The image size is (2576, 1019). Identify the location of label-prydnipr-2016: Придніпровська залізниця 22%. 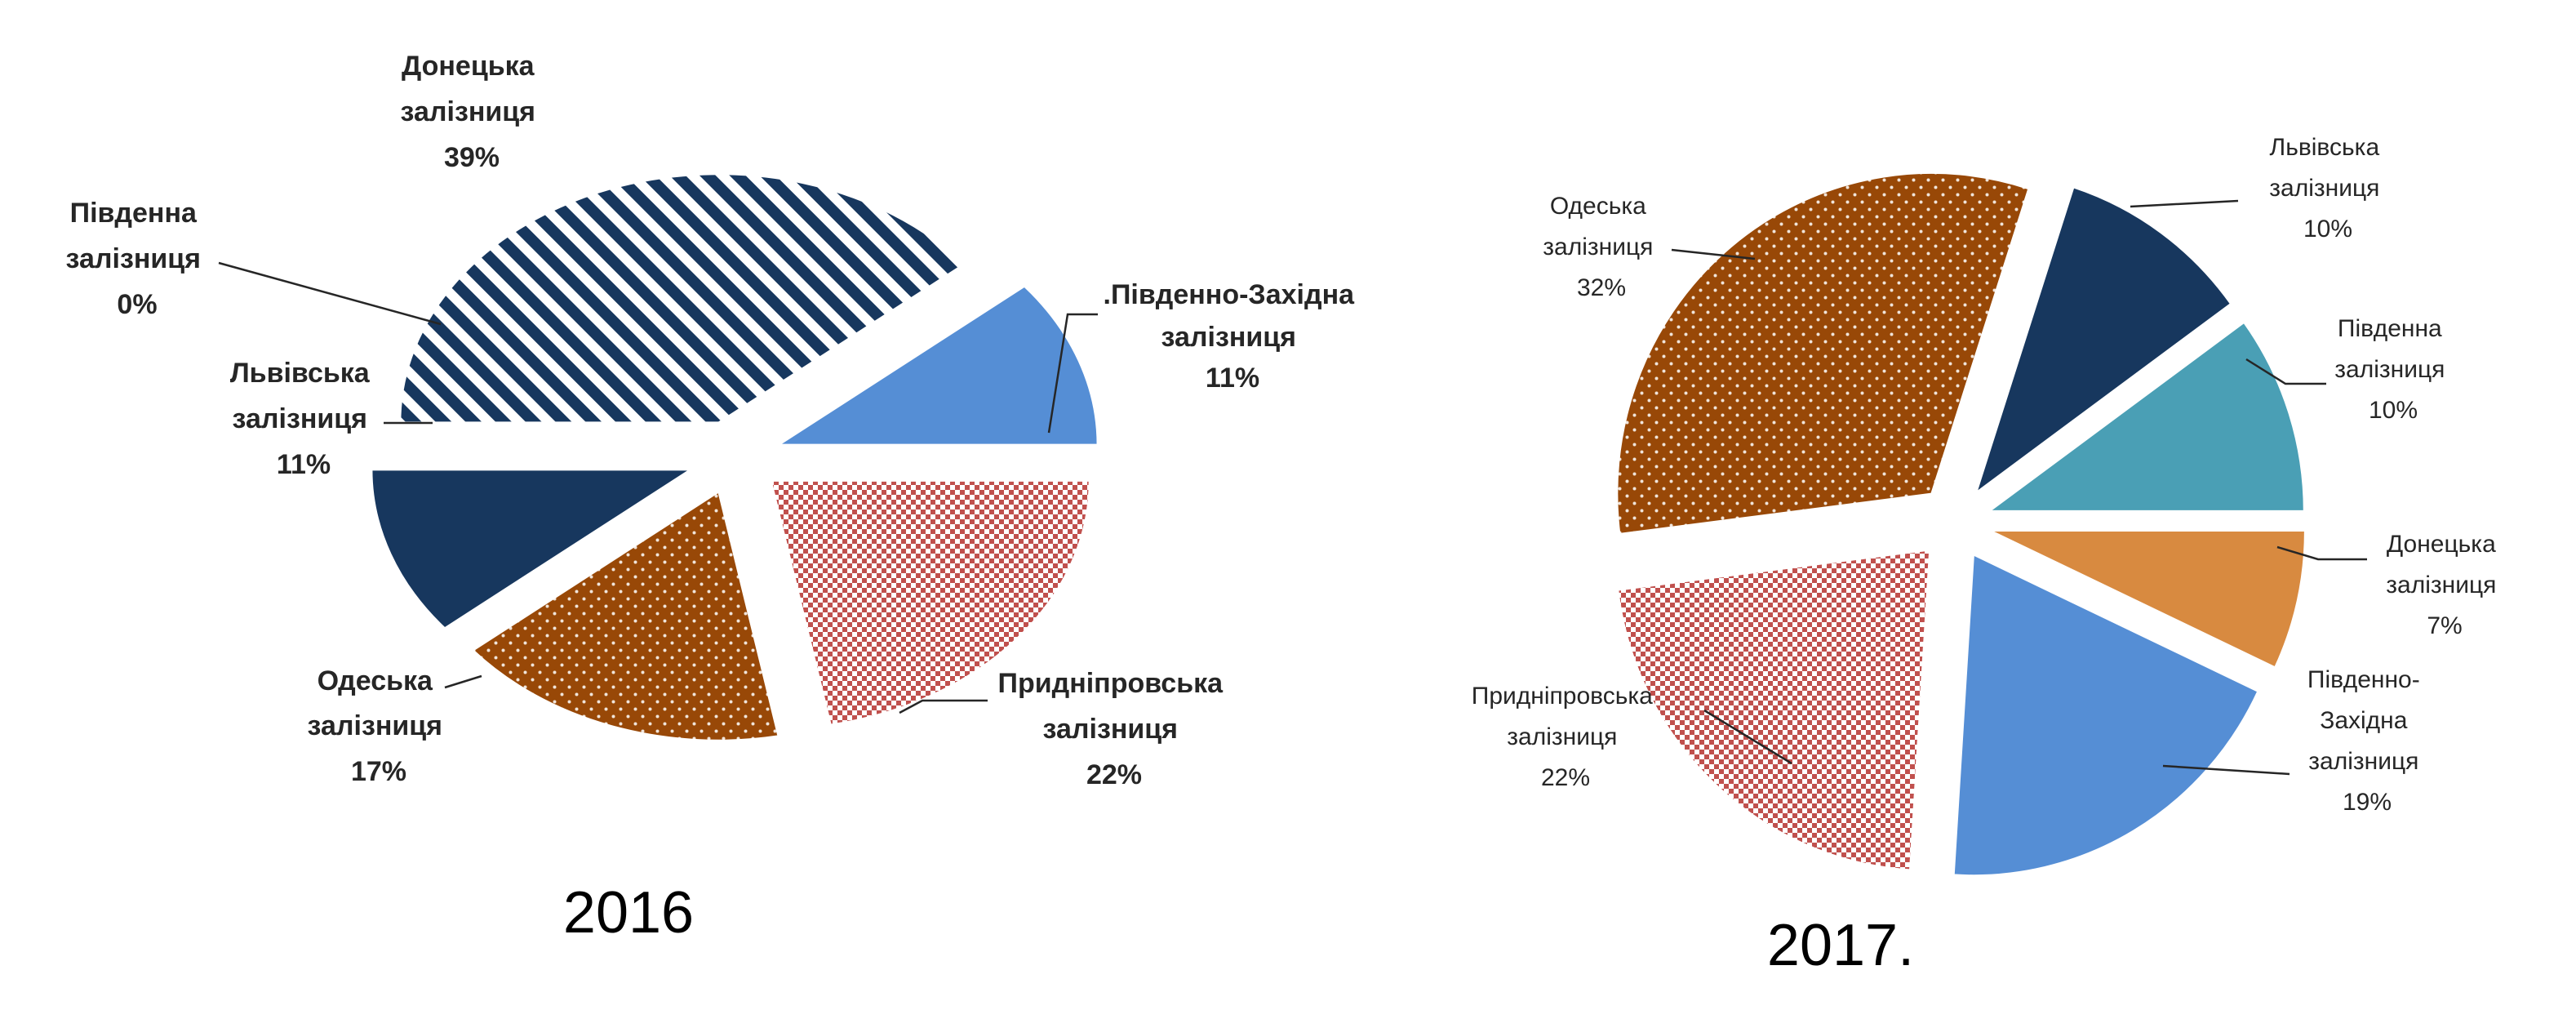
(1114, 729).